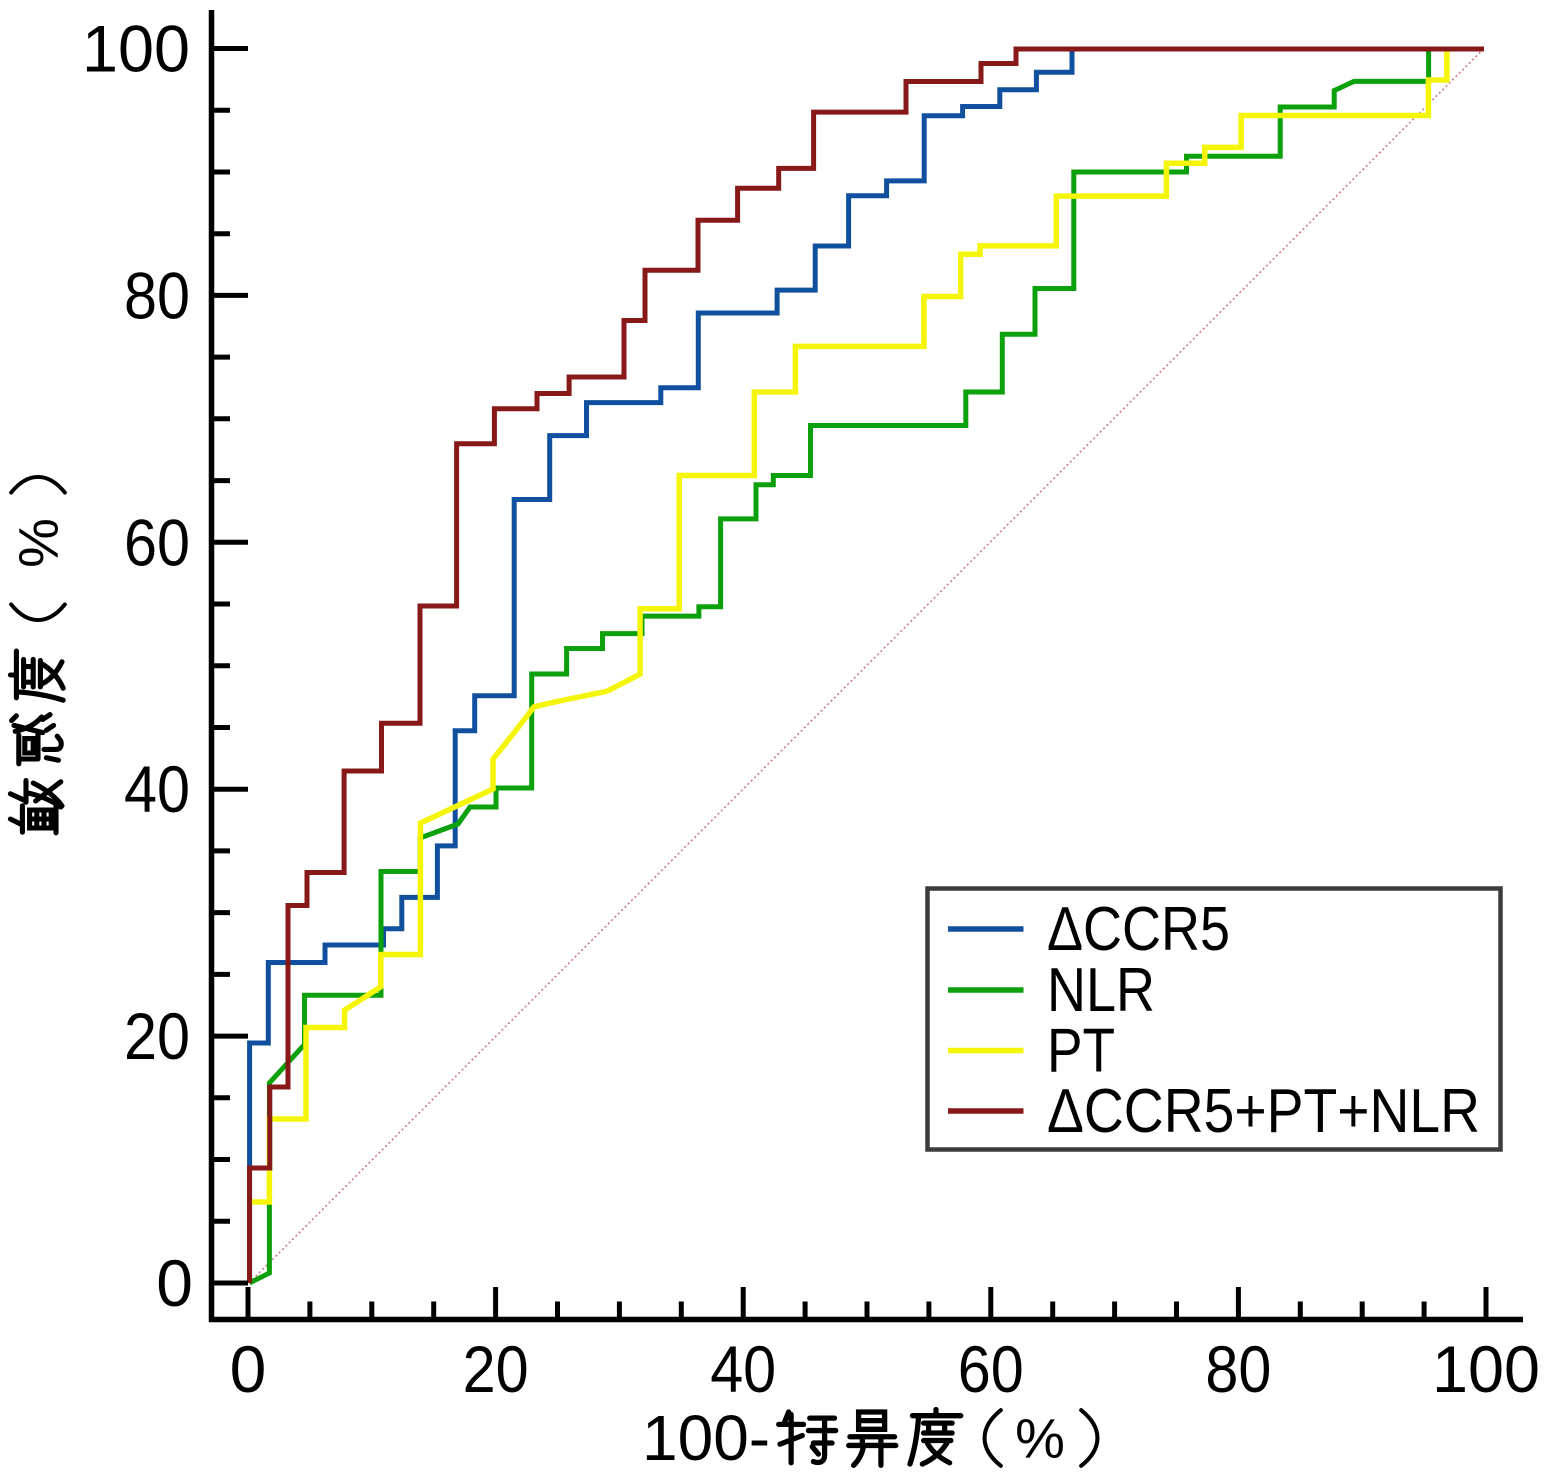  I want to click on svg-text: 100-, so click(706, 1438).